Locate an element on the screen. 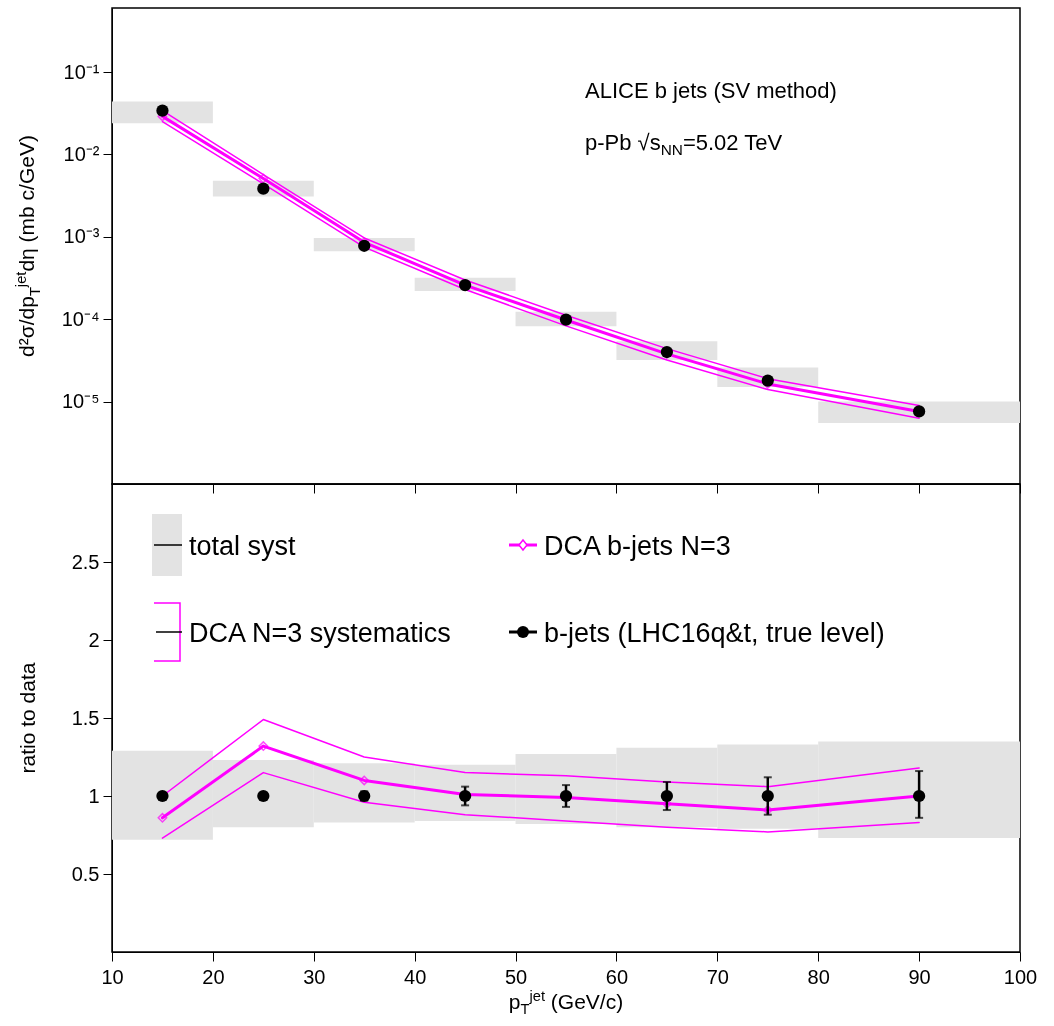 The width and height of the screenshot is (1054, 1026). x-tick-label: 30 is located at coordinates (314, 976).